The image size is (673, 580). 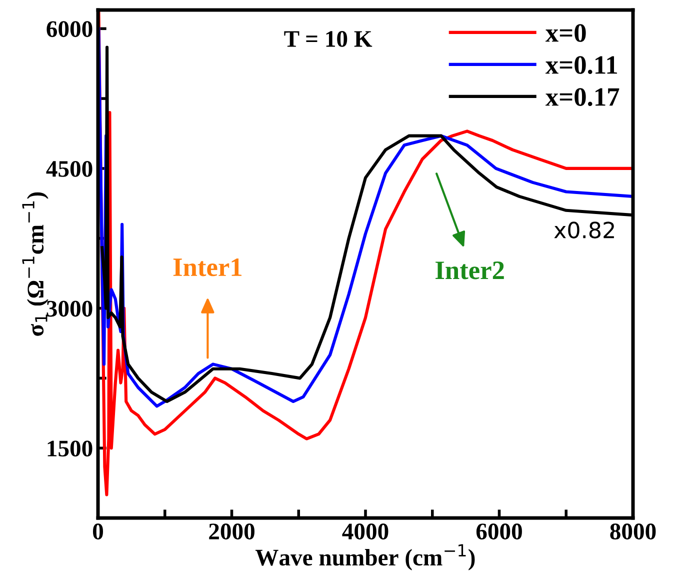 I want to click on x-tick-label: 6000, so click(x=499, y=532).